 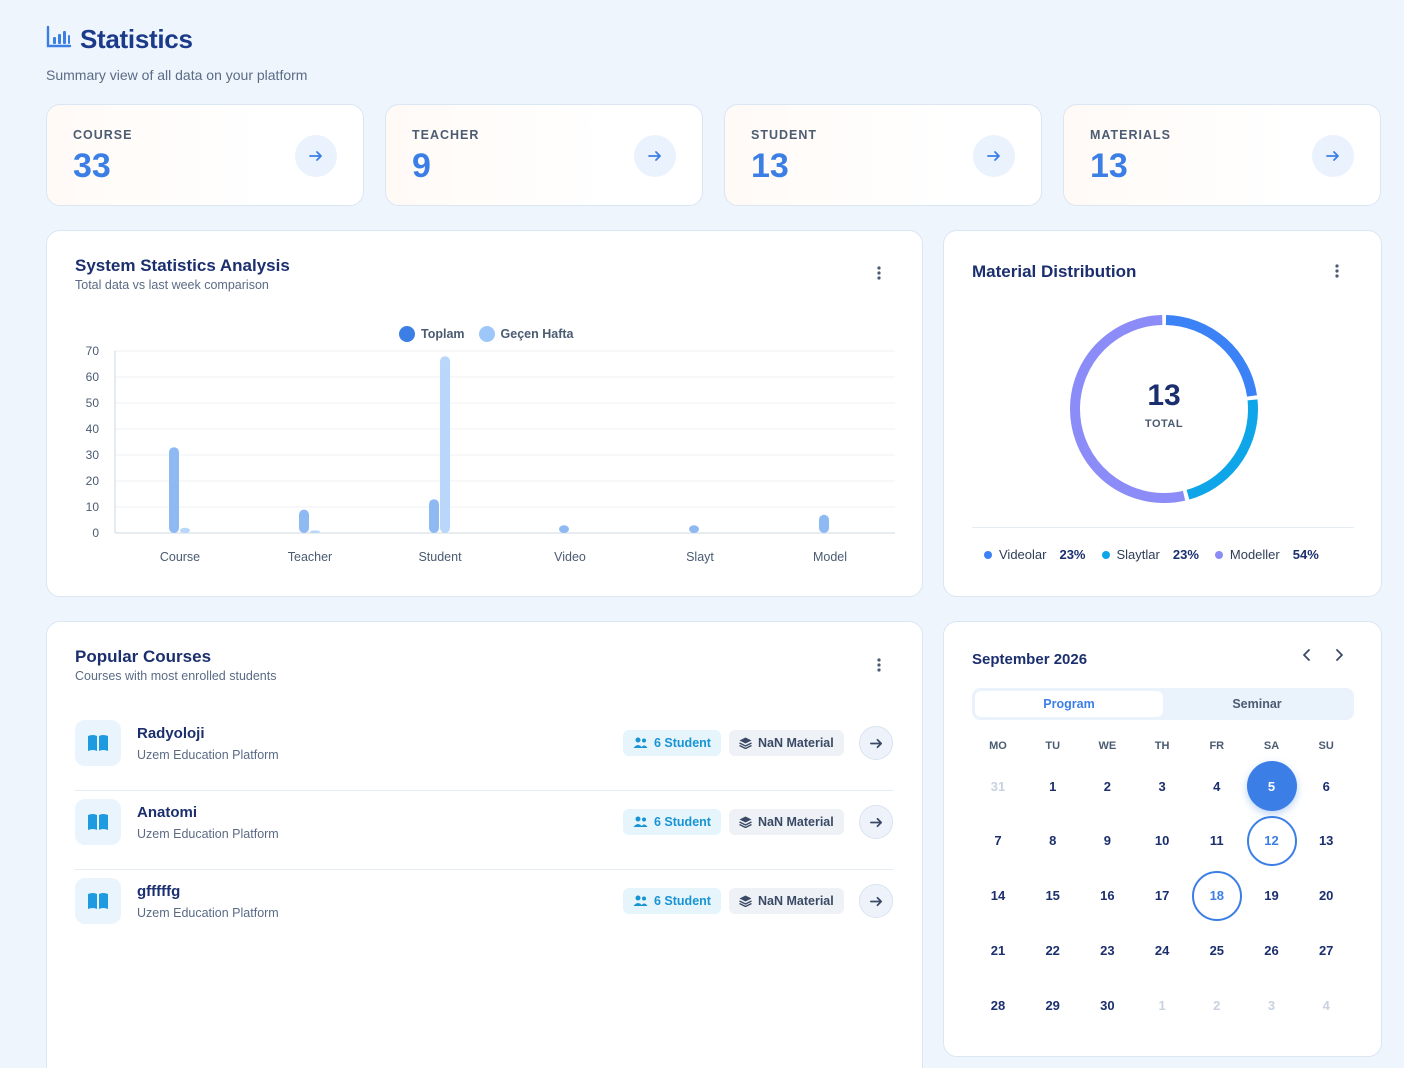 What do you see at coordinates (537, 334) in the screenshot?
I see `legend-label: Geçen Hafta` at bounding box center [537, 334].